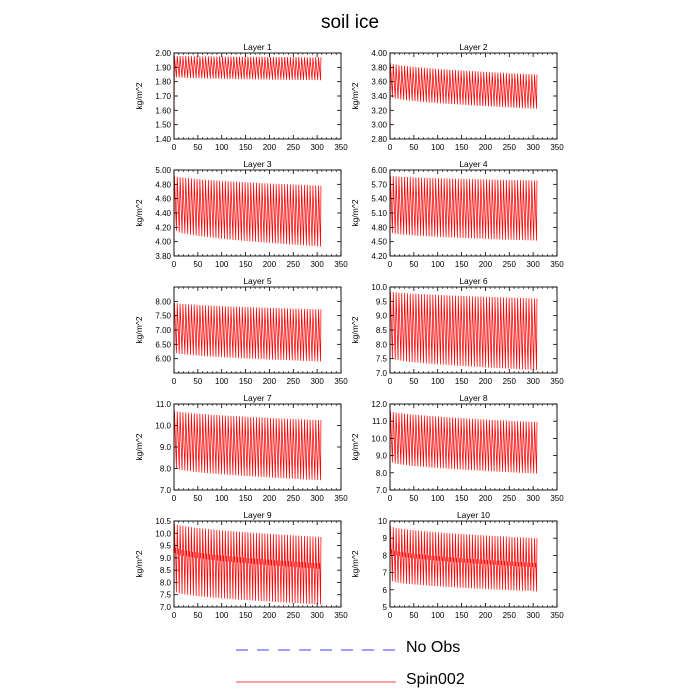  I want to click on y-tick-label-layer-4: 4.80, so click(379, 227).